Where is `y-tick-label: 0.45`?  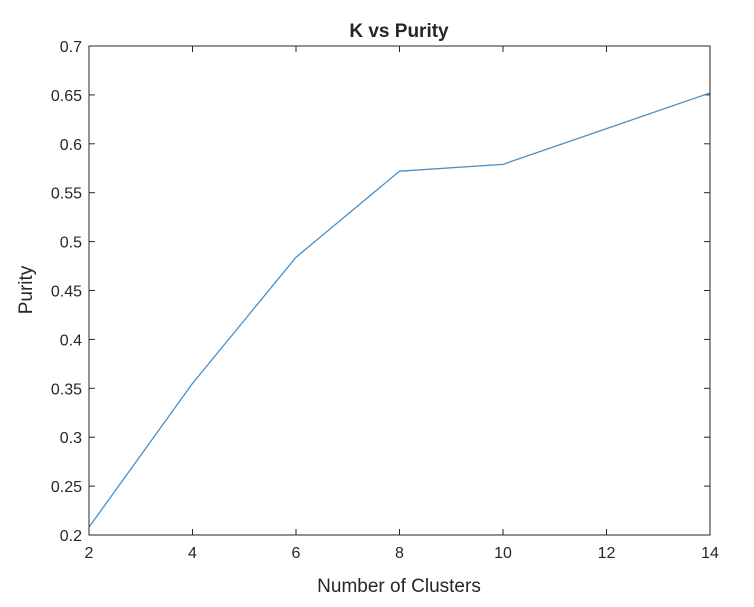 y-tick-label: 0.45 is located at coordinates (66, 292).